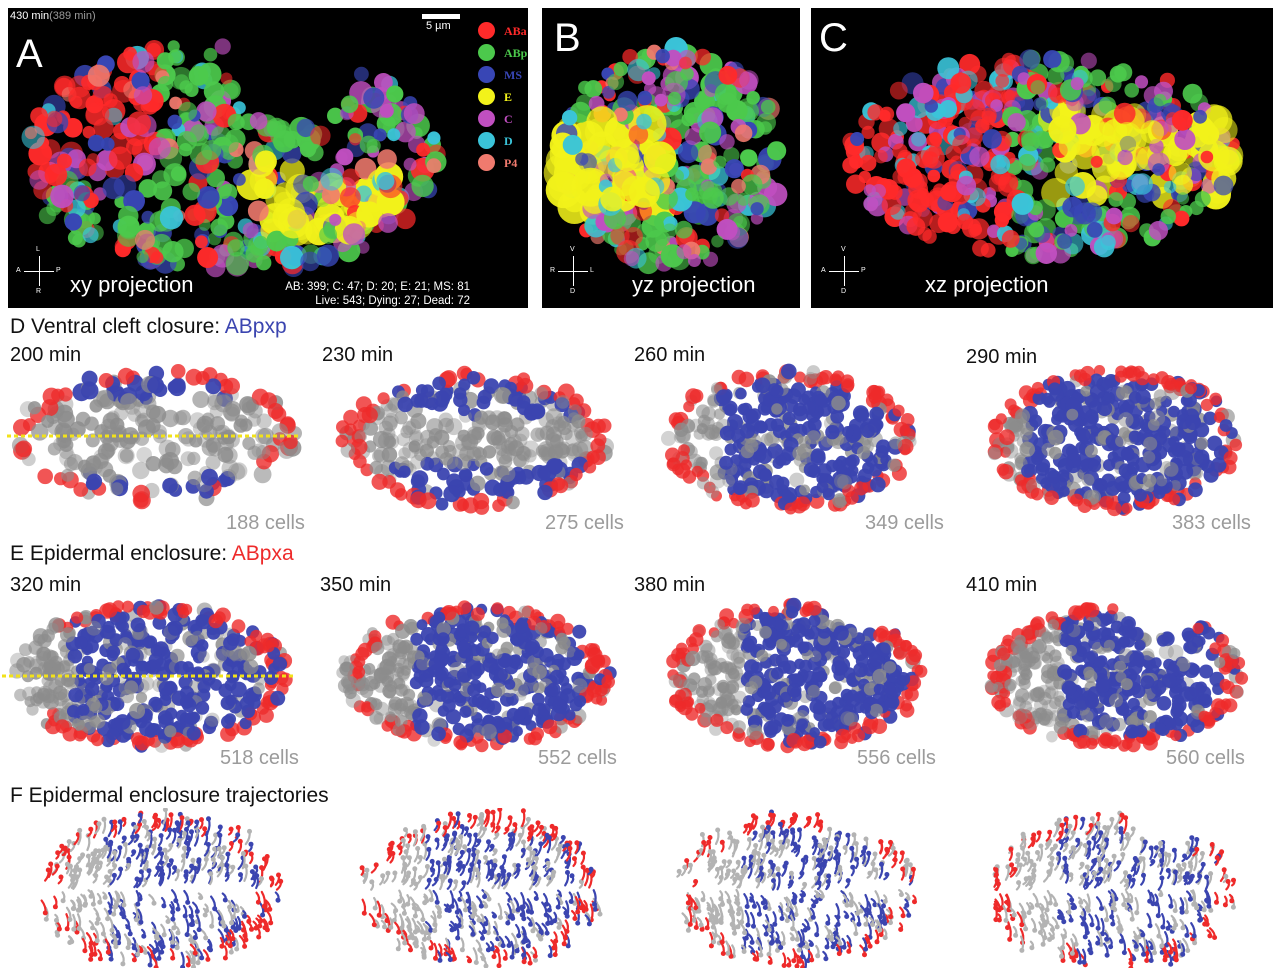  Describe the element at coordinates (259, 758) in the screenshot. I see `cell-count-label: 518 cells` at that location.